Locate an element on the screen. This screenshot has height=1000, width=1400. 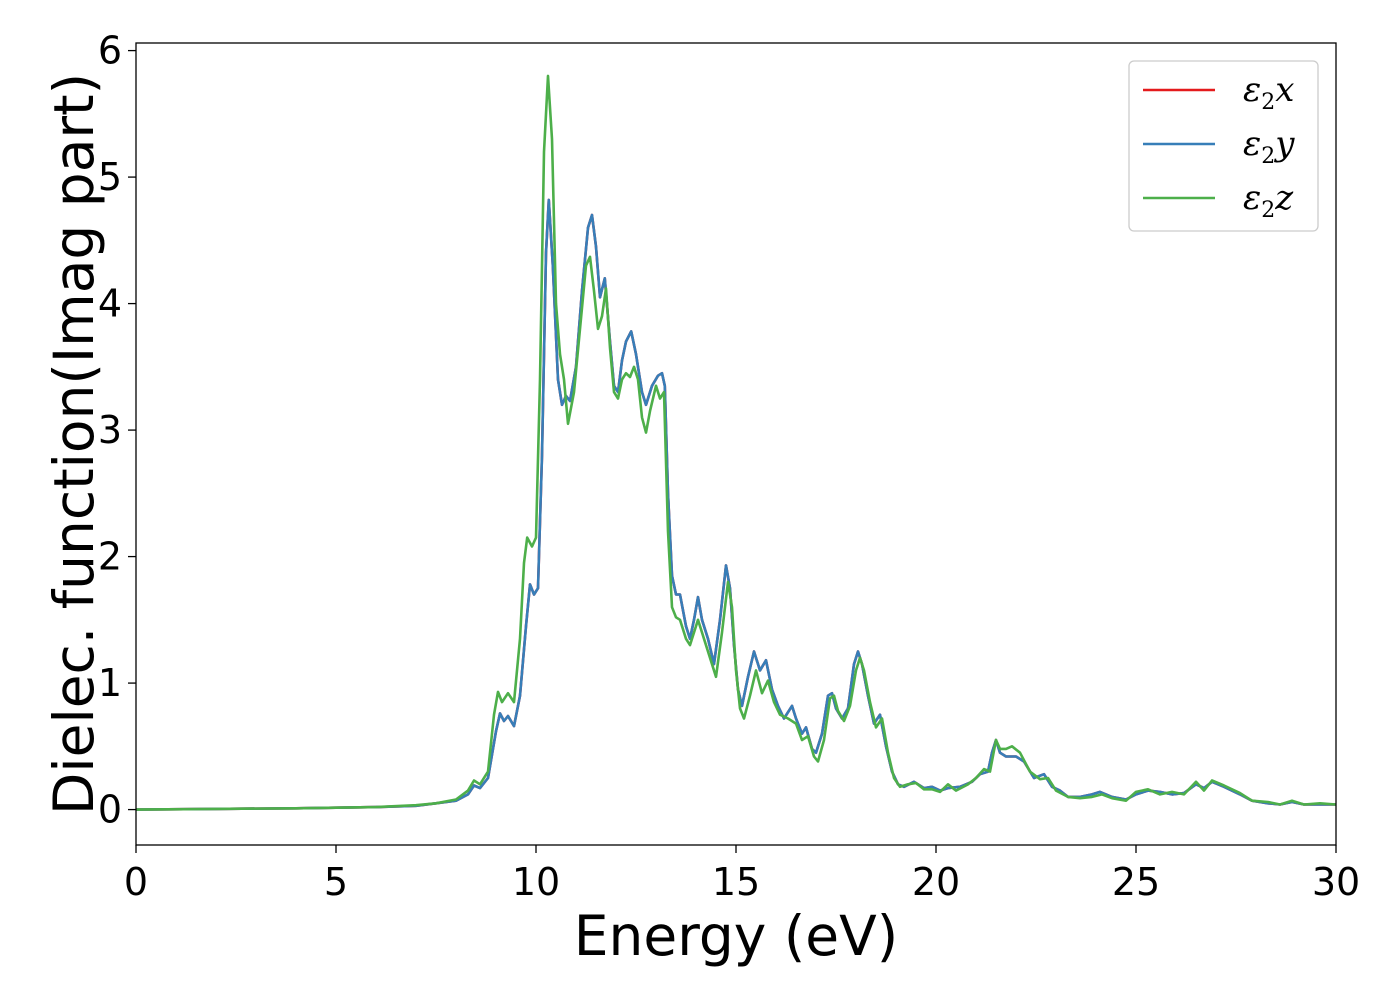
x-axis: 0 5 10 15 20 25 30 is located at coordinates (742, 874).